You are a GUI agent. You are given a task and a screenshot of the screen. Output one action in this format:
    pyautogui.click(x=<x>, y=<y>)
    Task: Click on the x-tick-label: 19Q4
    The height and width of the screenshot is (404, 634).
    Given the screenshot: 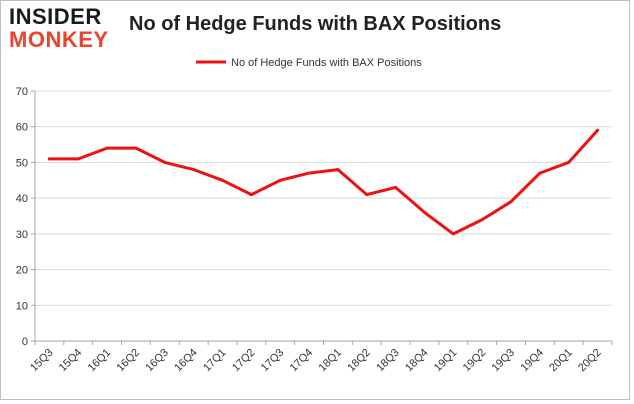 What is the action you would take?
    pyautogui.click(x=532, y=361)
    